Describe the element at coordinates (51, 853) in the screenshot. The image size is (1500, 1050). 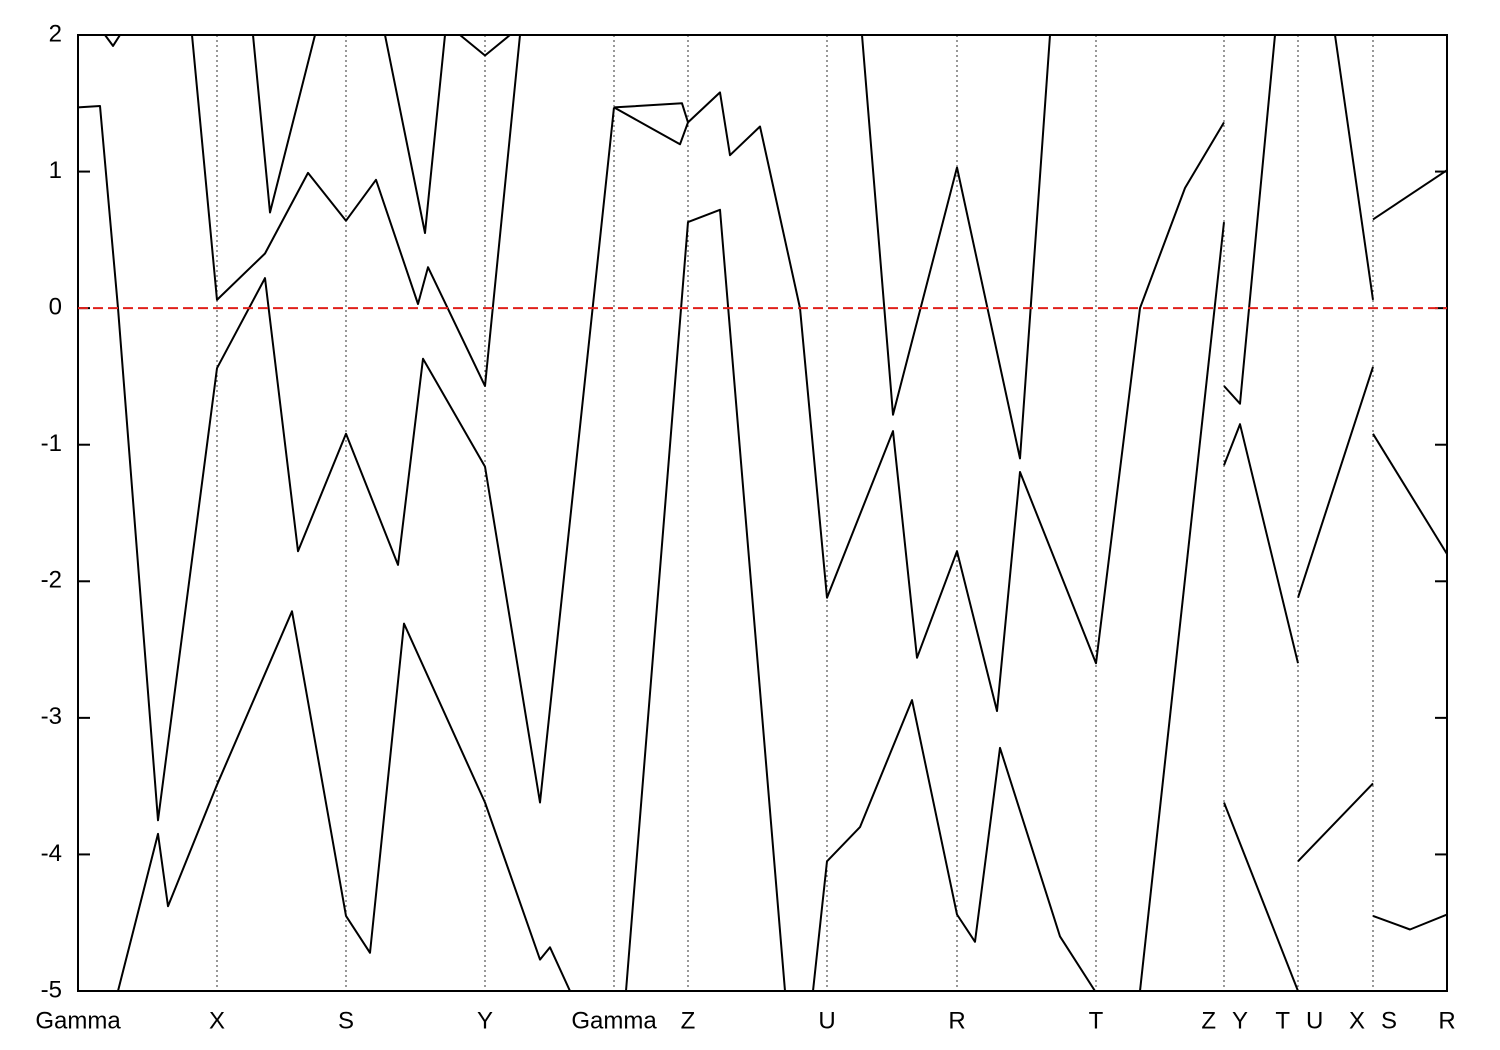
I see `y-tick-label: -4` at that location.